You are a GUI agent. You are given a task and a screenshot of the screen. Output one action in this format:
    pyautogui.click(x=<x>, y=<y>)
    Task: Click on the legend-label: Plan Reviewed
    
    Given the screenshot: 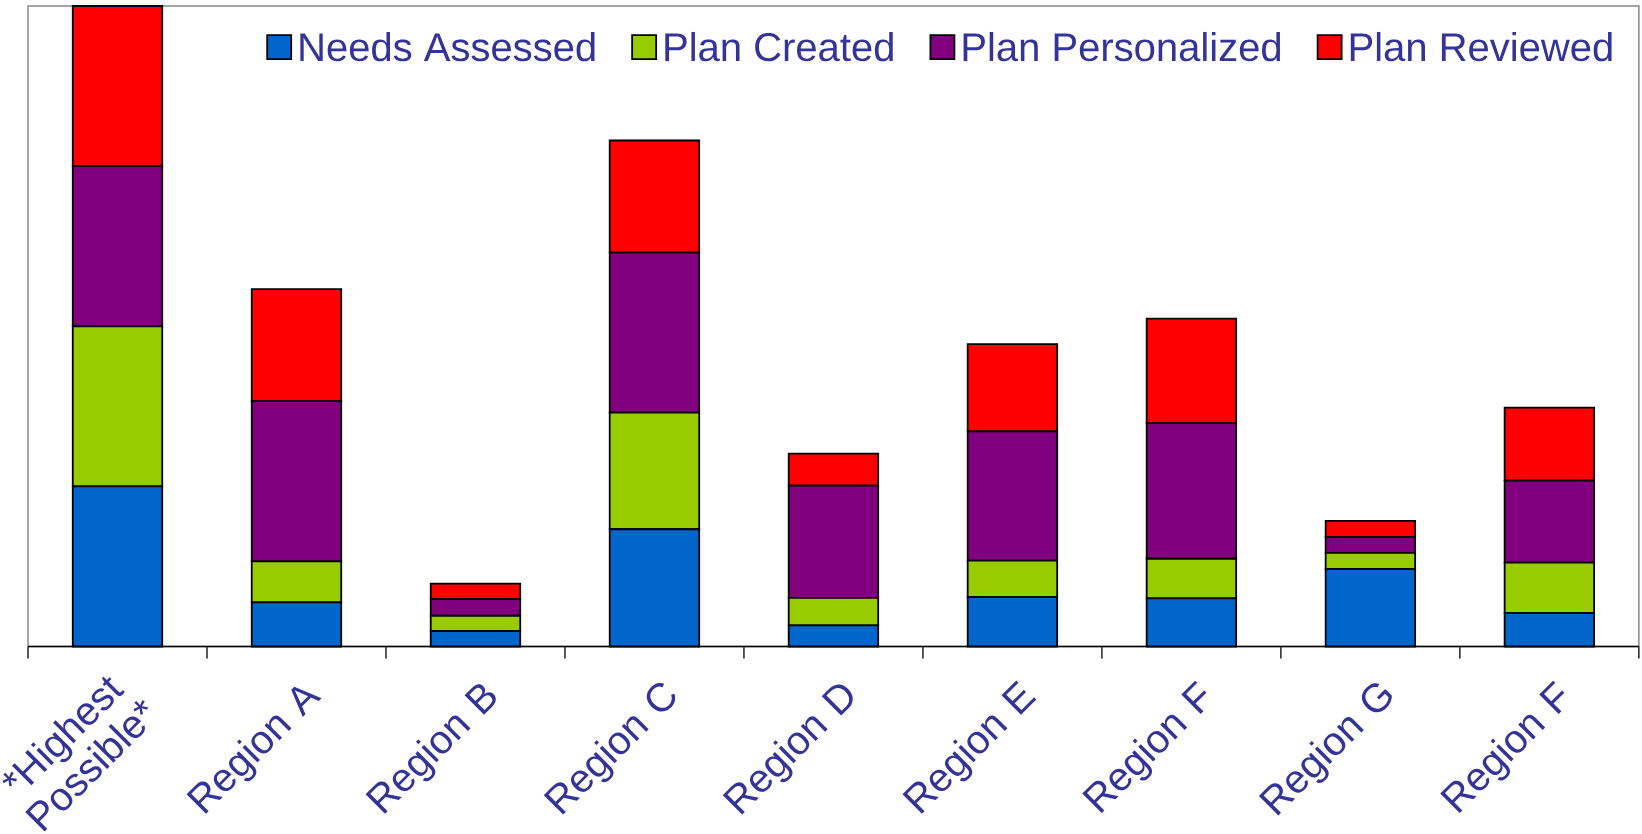 What is the action you would take?
    pyautogui.click(x=1481, y=46)
    